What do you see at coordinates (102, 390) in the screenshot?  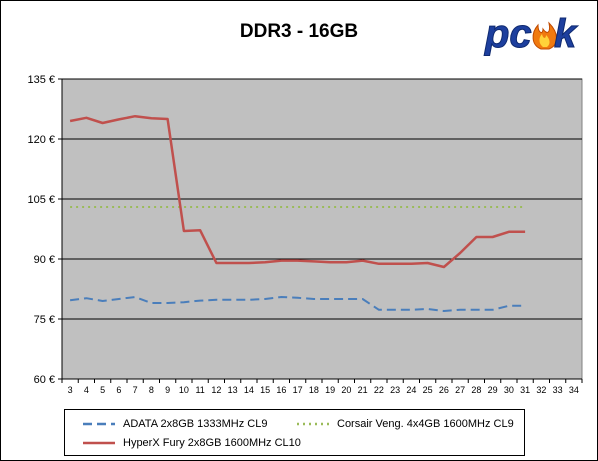 I see `x-tick-label: 5` at bounding box center [102, 390].